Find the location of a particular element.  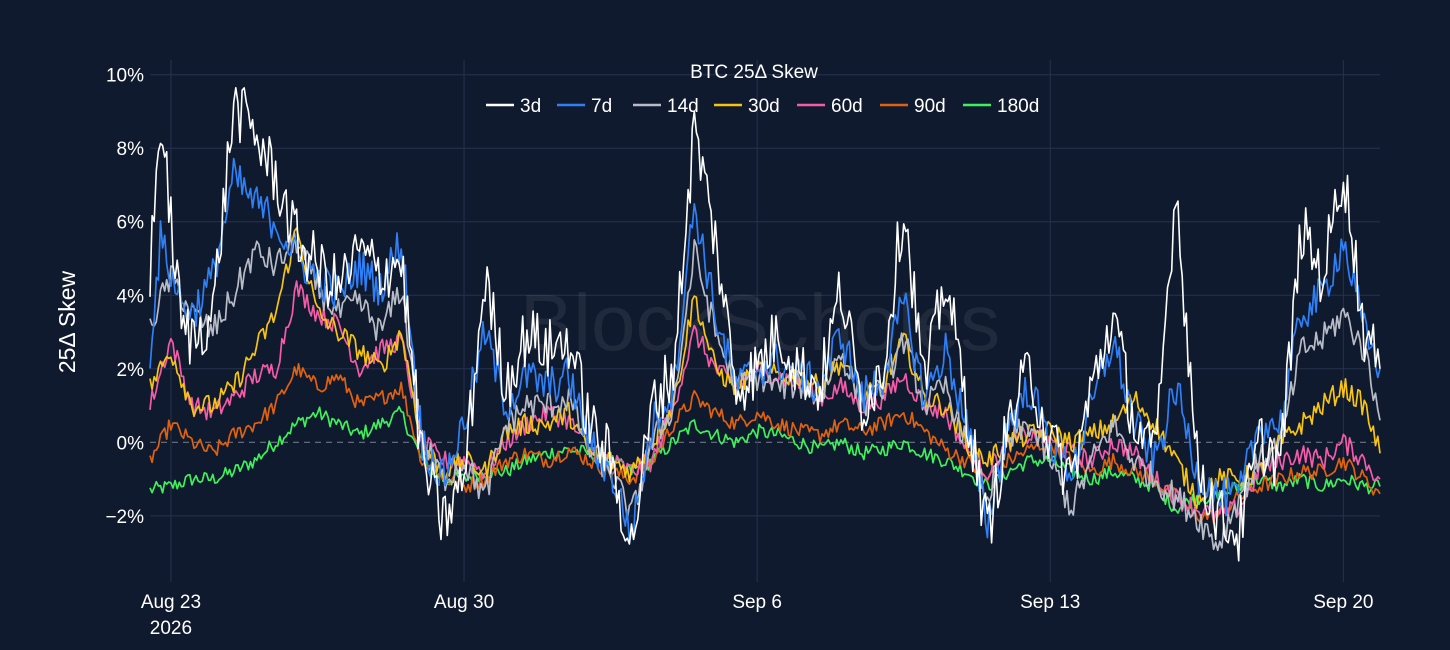

legend-item-3d: 3d is located at coordinates (513, 106).